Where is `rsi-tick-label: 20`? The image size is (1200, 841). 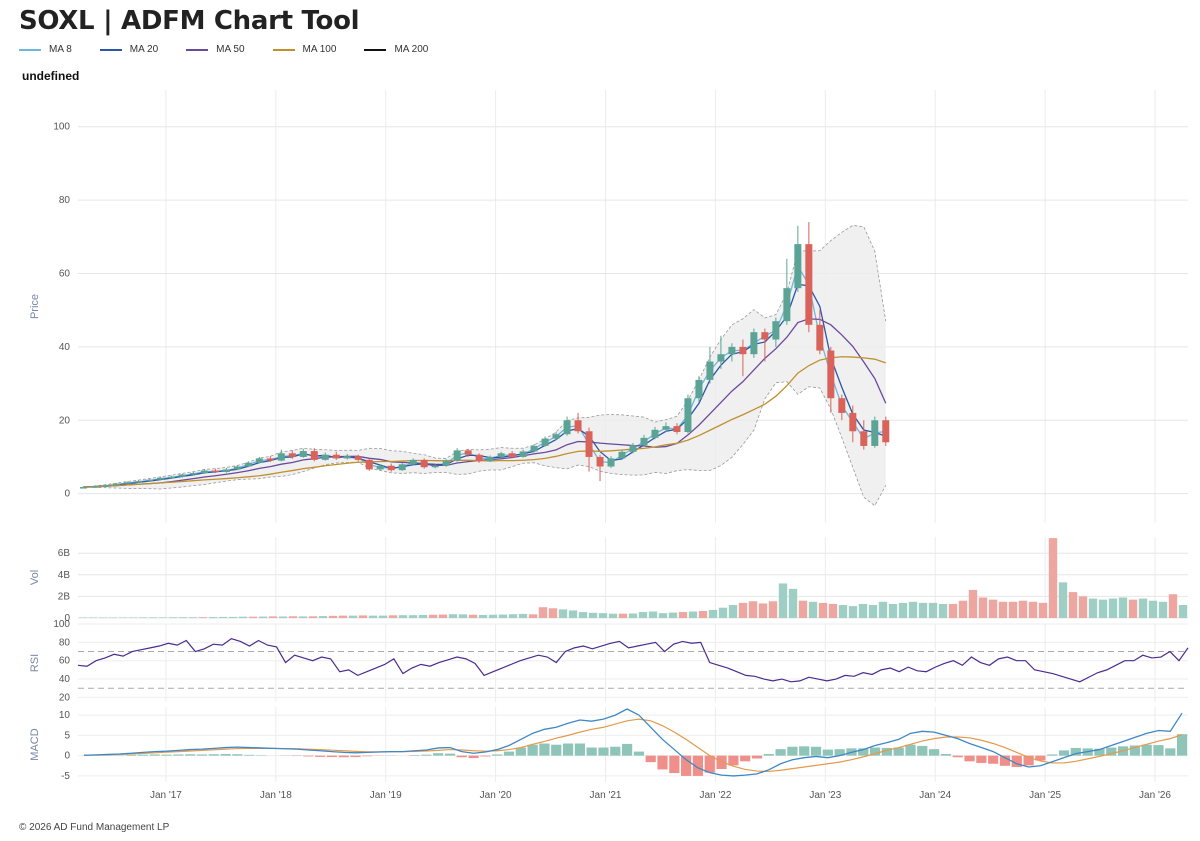
rsi-tick-label: 20 is located at coordinates (65, 697).